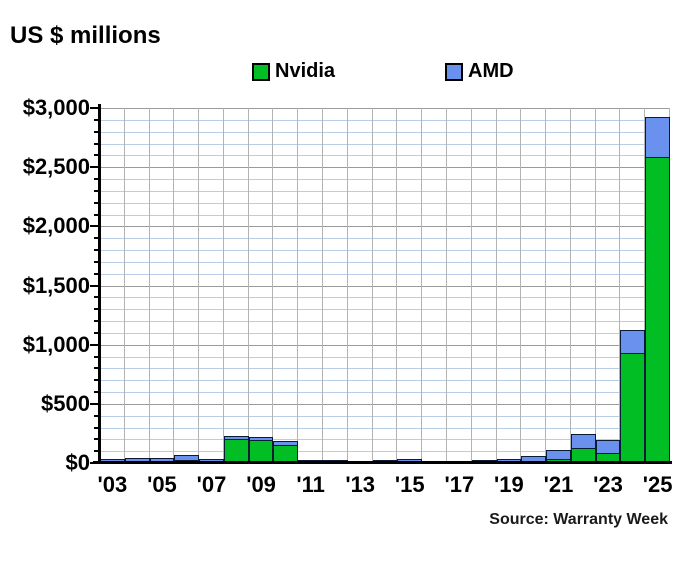 The width and height of the screenshot is (680, 566). I want to click on x-axis-label: '05, so click(162, 484).